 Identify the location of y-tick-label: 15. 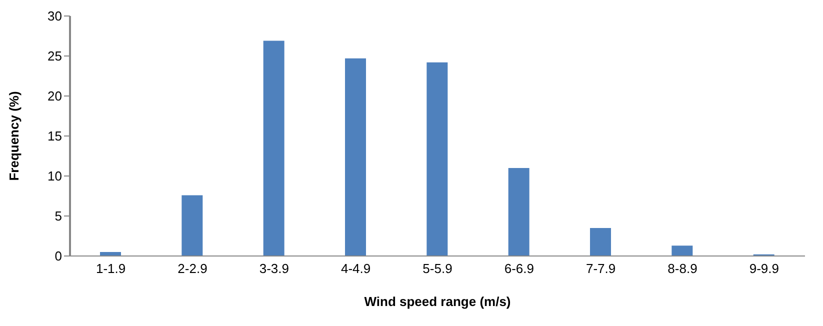
(55, 136).